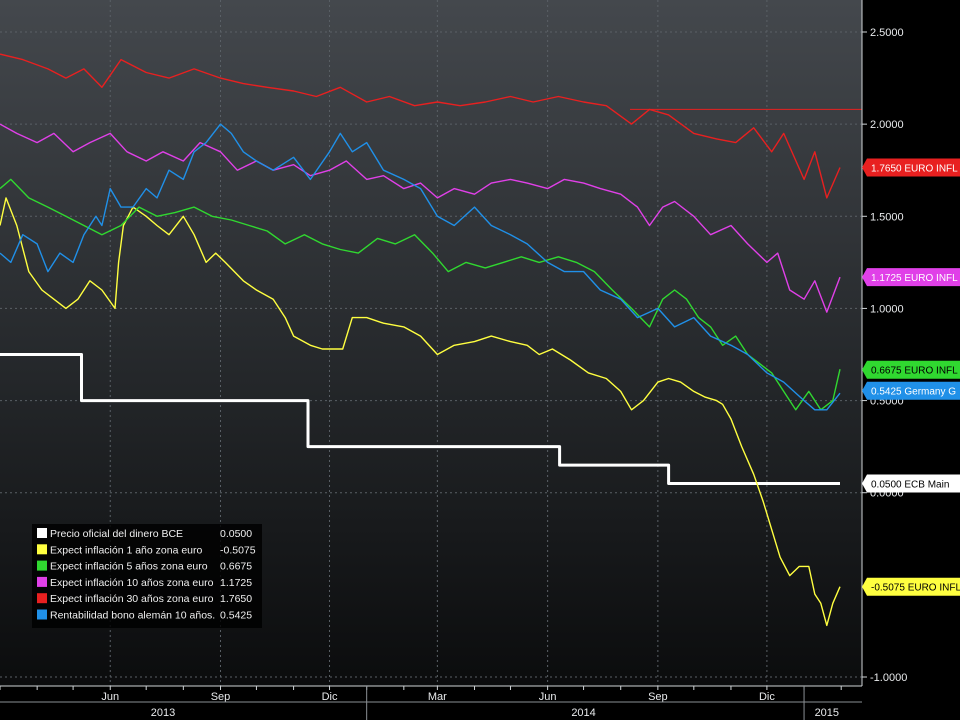  What do you see at coordinates (915, 588) in the screenshot?
I see `value-tag-label: -0.5075 EURO INFL` at bounding box center [915, 588].